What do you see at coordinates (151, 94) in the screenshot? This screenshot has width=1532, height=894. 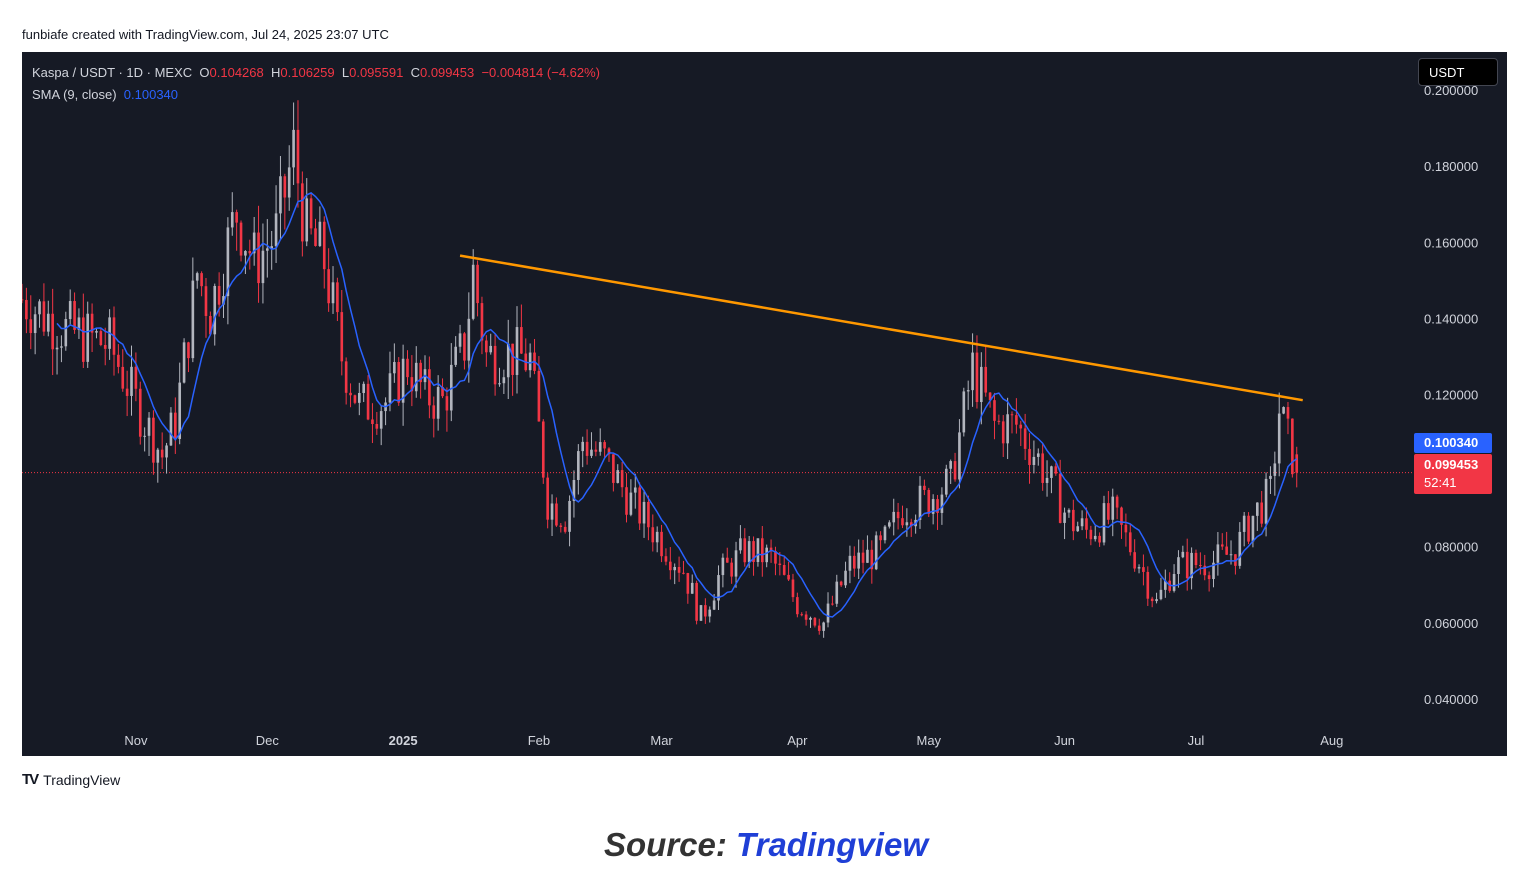 I see `sma-value: 0.100340` at bounding box center [151, 94].